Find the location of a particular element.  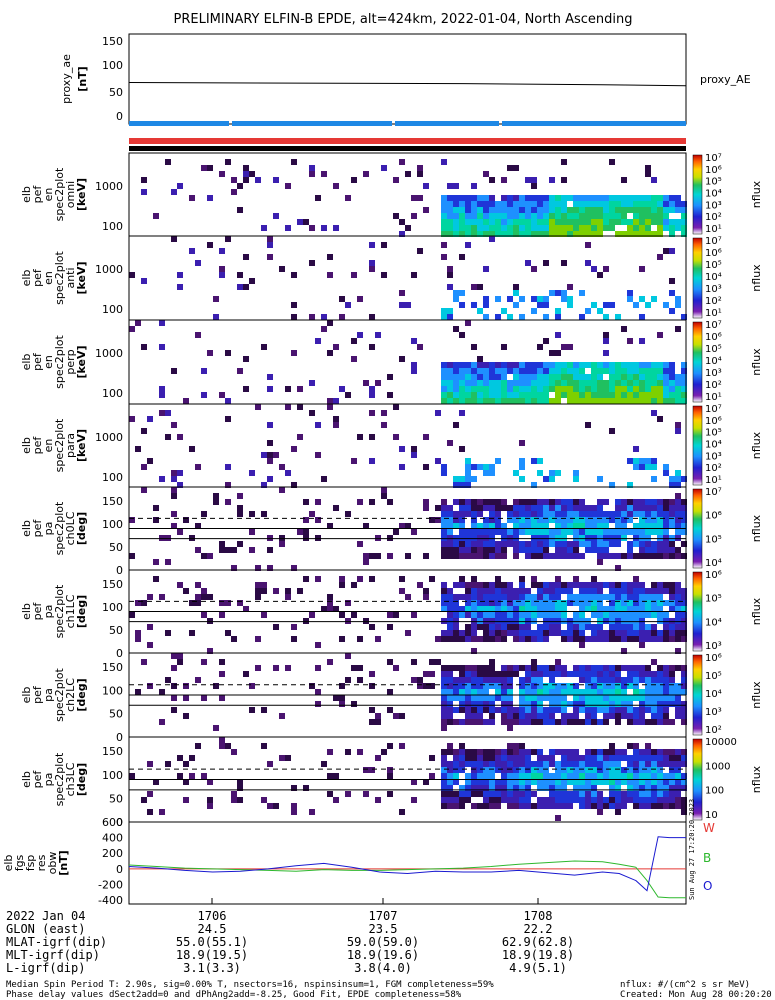

colorbar is located at coordinates (697, 362).